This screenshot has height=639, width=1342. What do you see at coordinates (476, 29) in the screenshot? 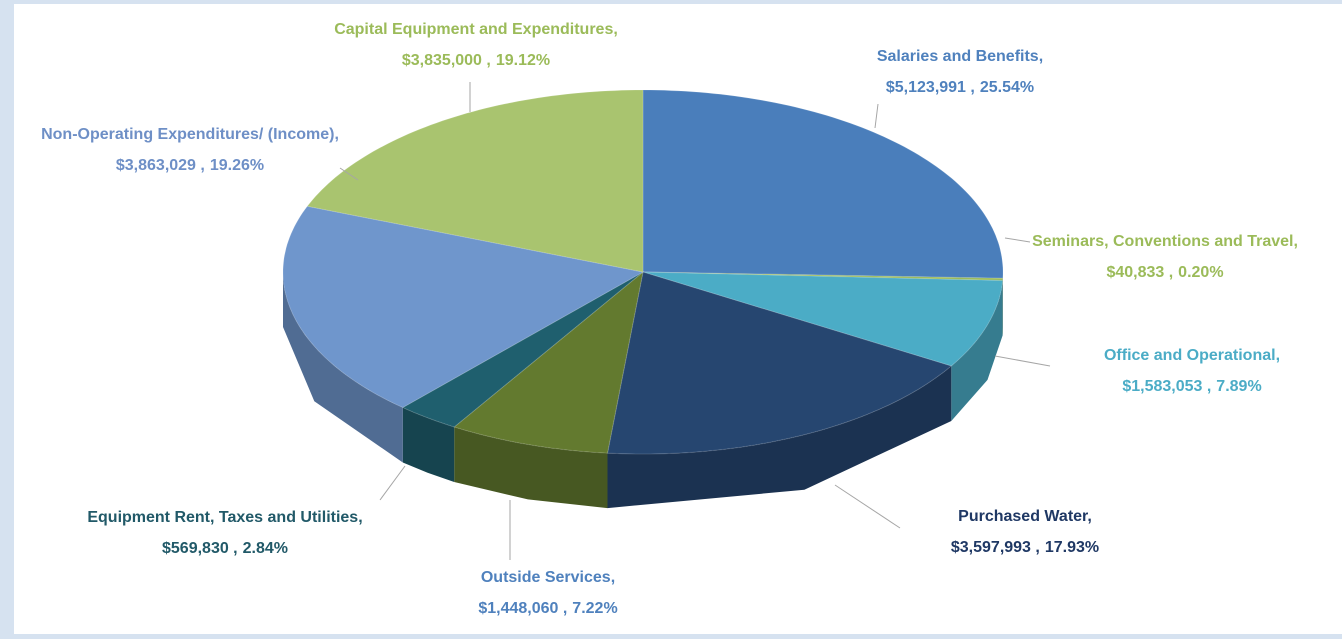
I see `category-label: Capital Equipment and Expenditures,` at bounding box center [476, 29].